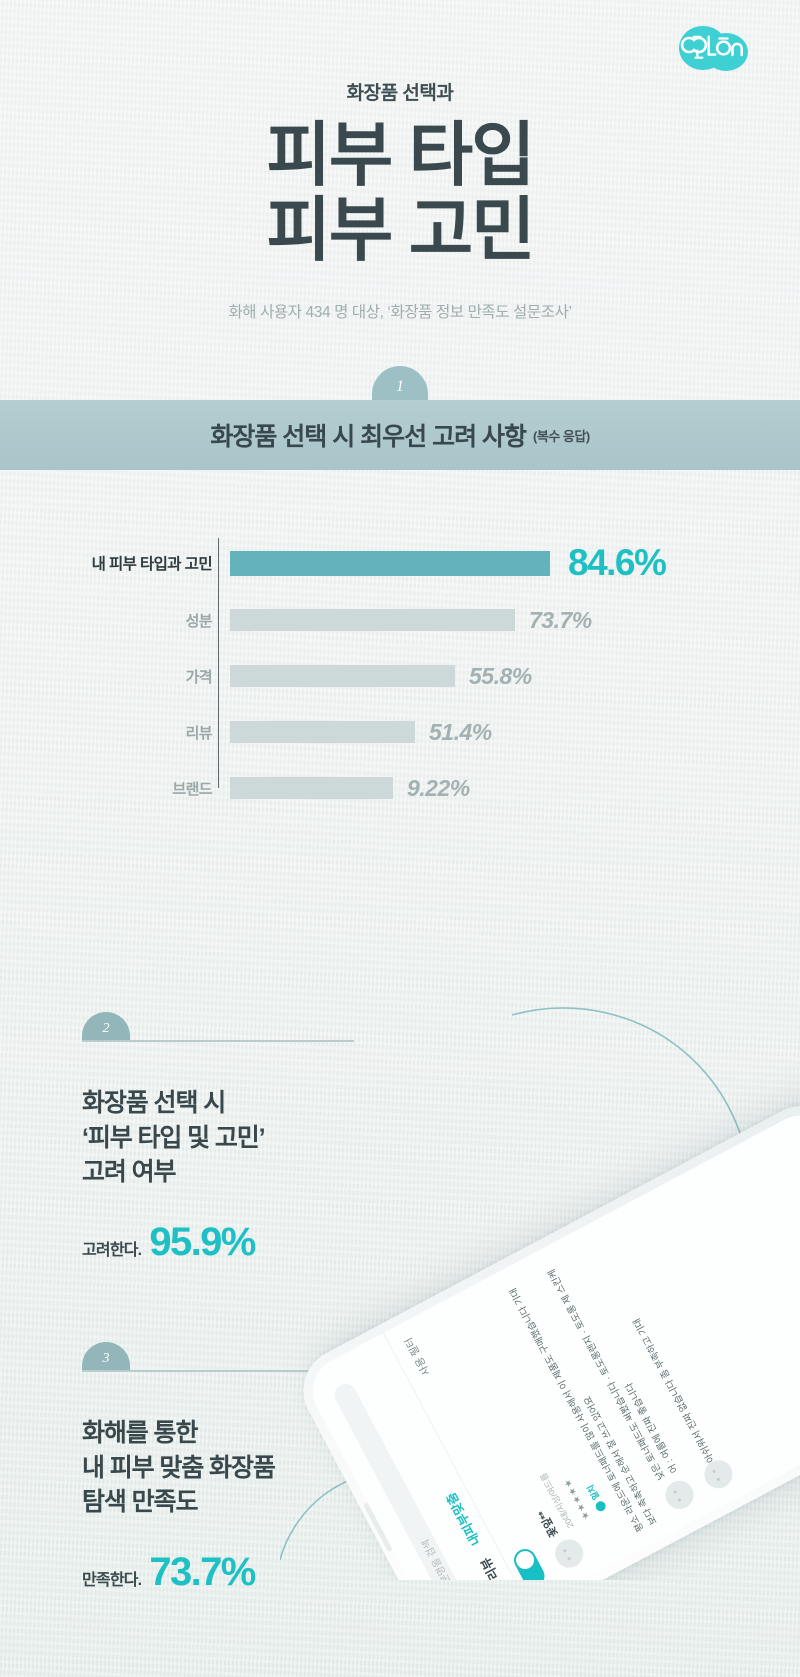  Describe the element at coordinates (460, 731) in the screenshot. I see `bar-value-label: 51.4%` at that location.